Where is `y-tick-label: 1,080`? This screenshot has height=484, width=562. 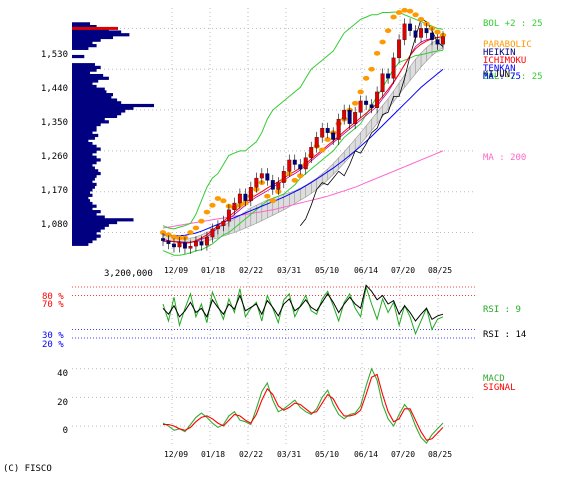
y-tick-label: 1,080 is located at coordinates (54, 225).